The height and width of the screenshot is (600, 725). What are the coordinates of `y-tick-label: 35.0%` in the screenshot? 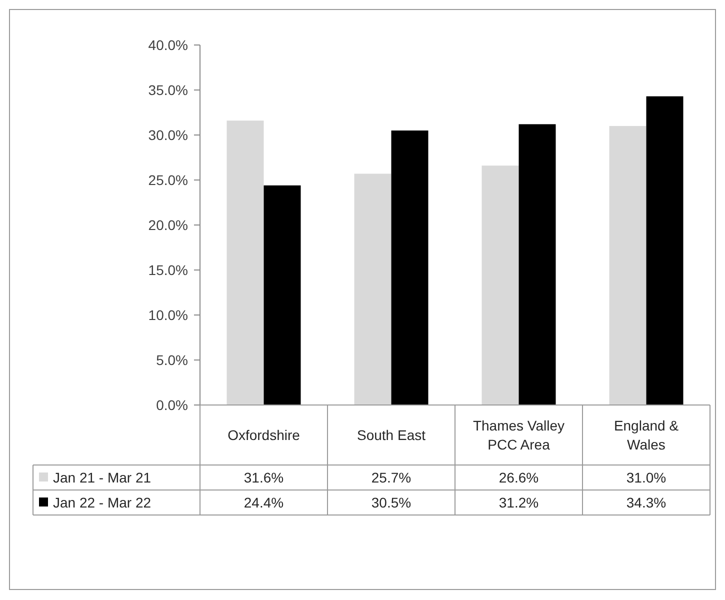 It's located at (168, 90).